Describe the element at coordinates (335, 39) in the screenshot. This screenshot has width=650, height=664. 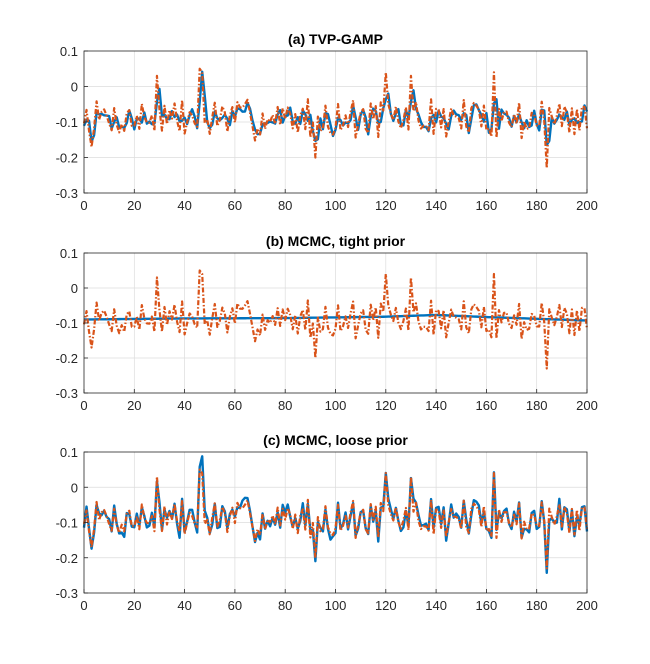
I see `panel-title: (a) TVP-GAMP` at that location.